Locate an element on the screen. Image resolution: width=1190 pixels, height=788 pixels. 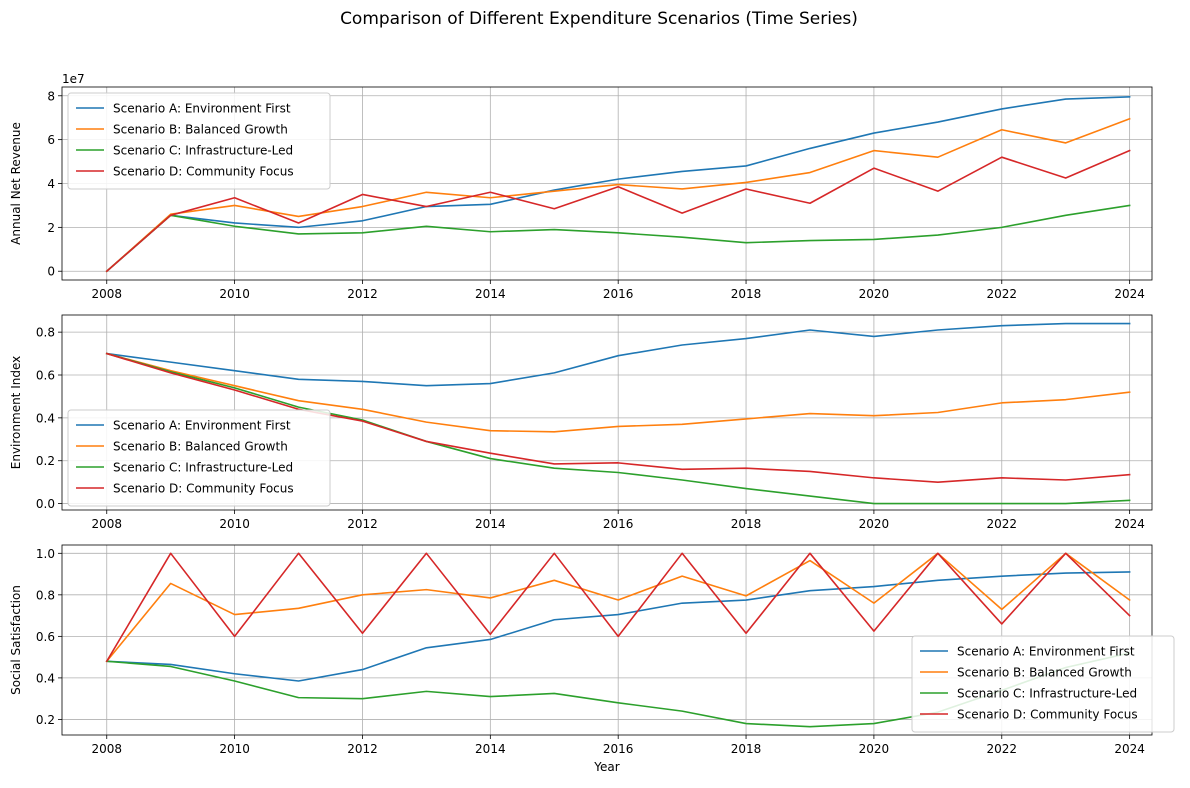
y-axis-label: Environment Index is located at coordinates (16, 412).